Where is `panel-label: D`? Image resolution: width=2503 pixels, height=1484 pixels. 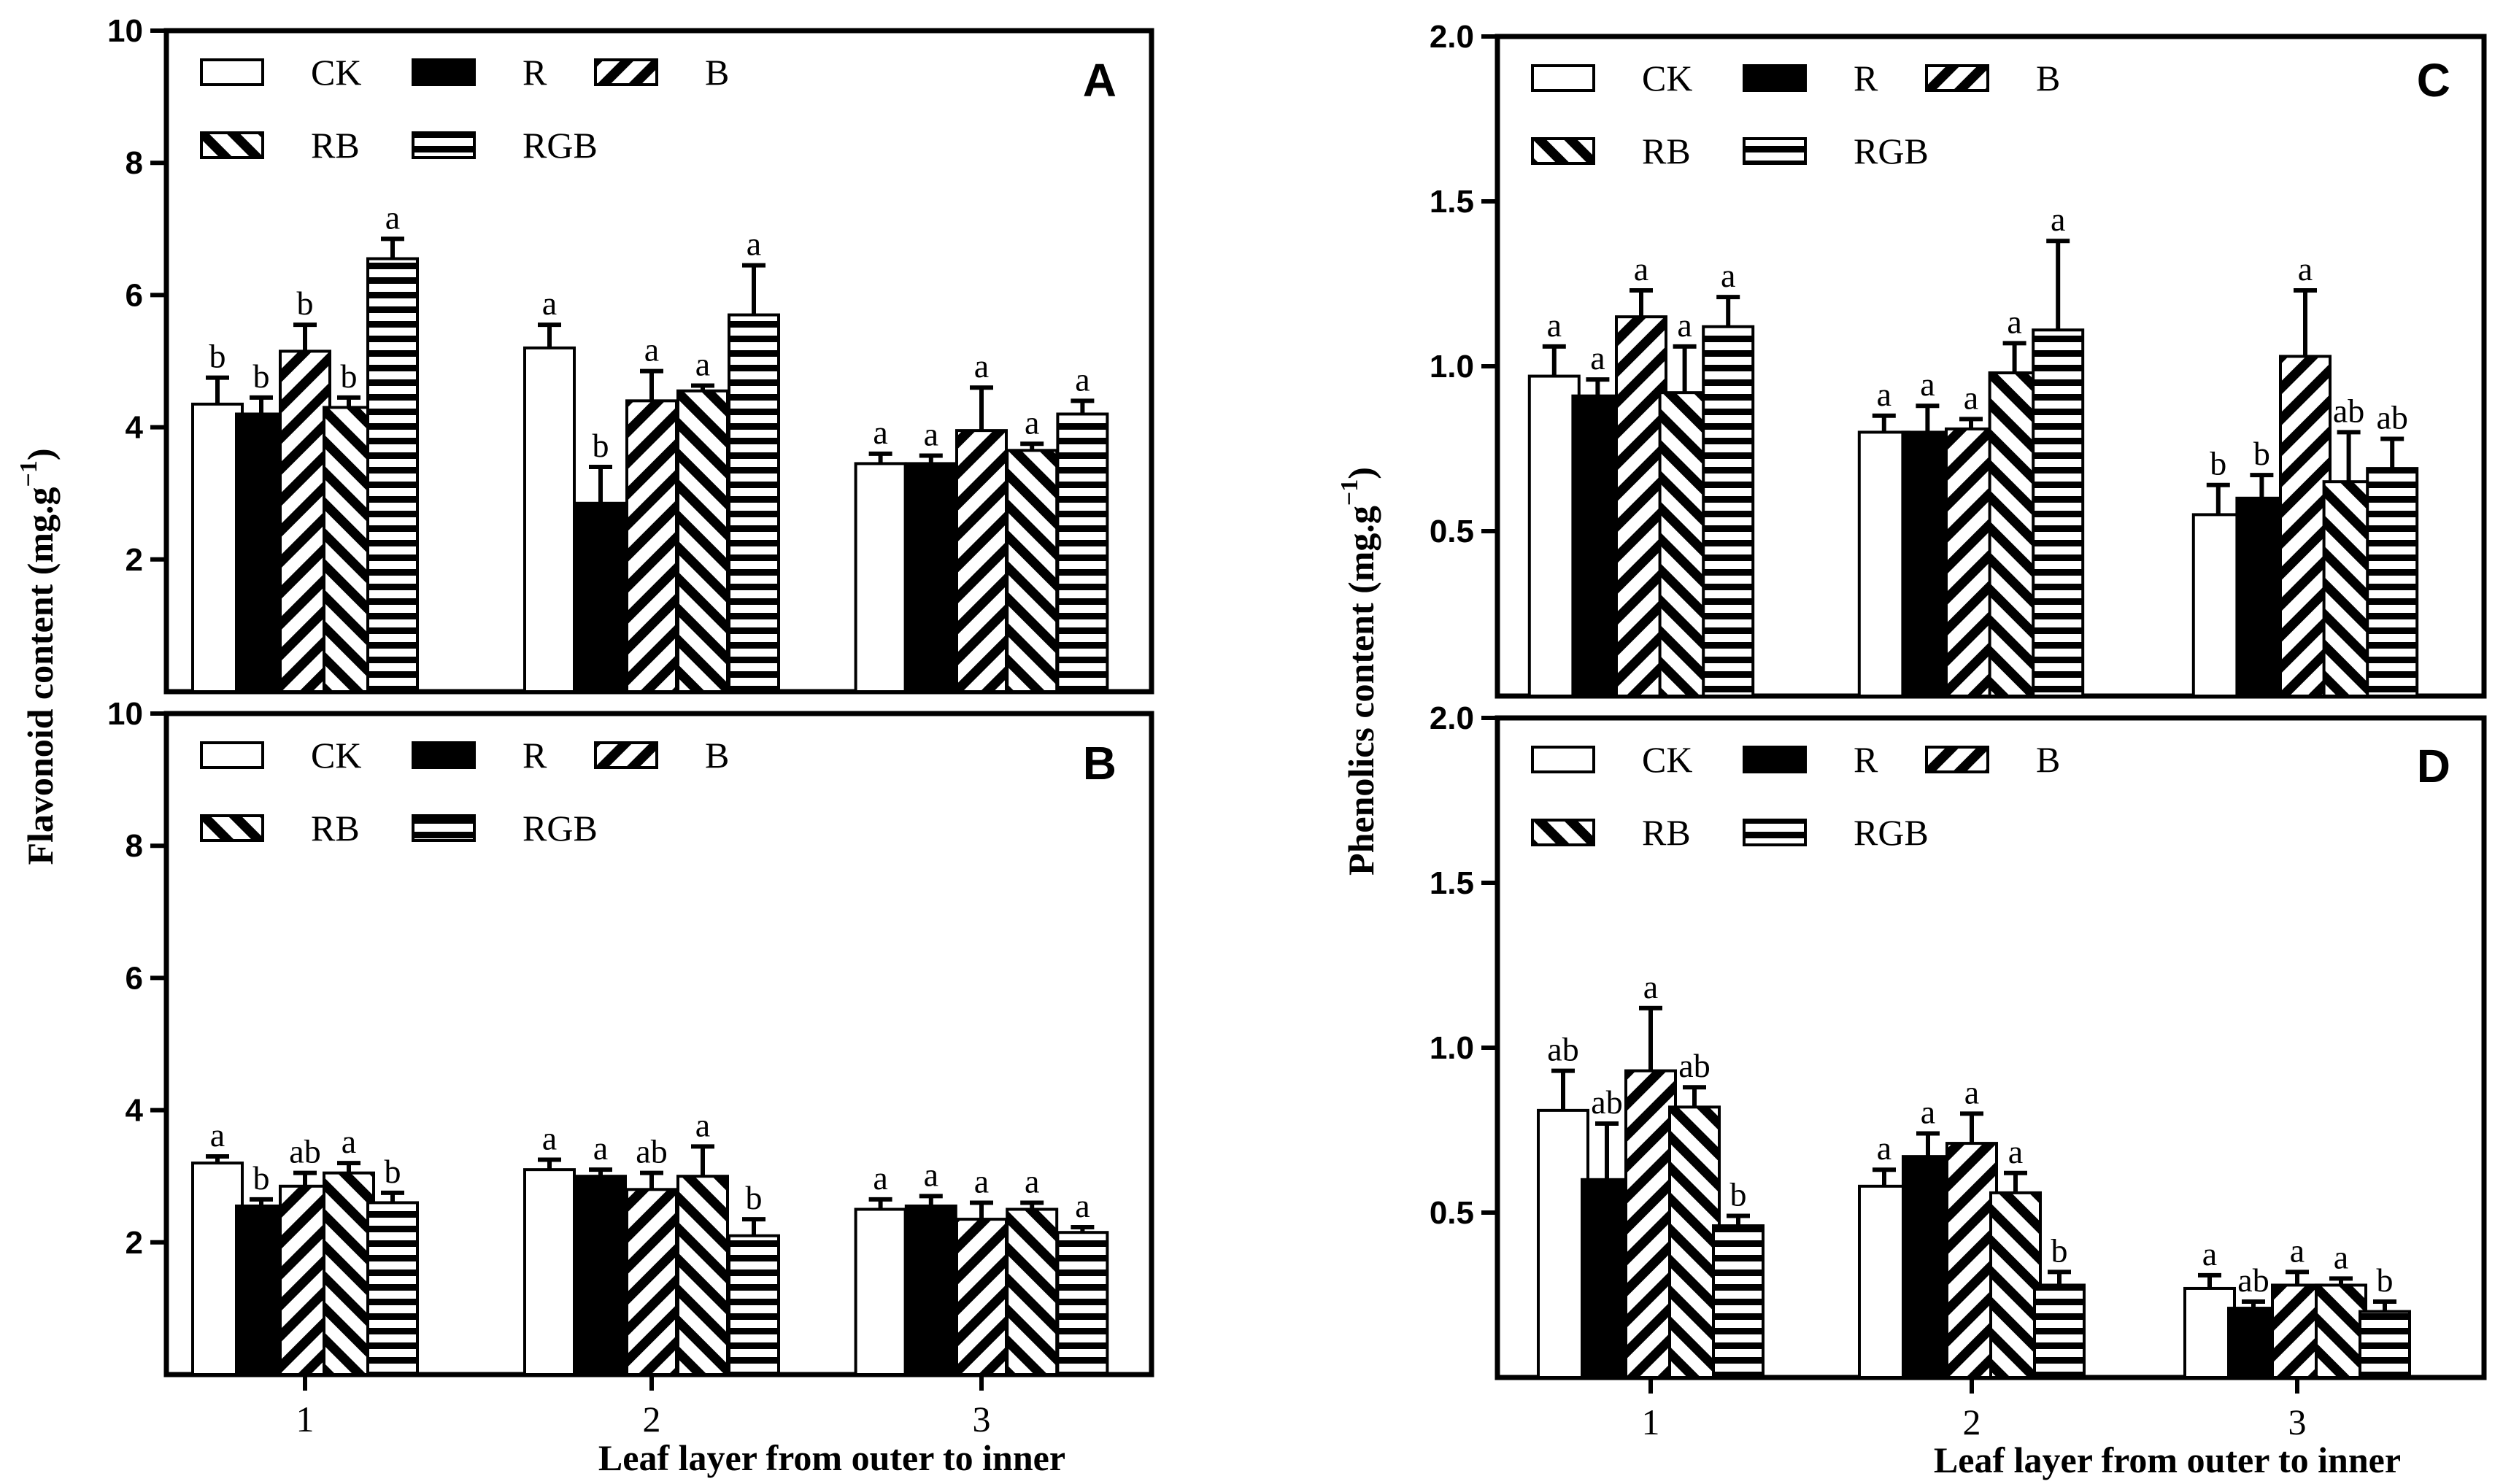 panel-label: D is located at coordinates (2434, 766).